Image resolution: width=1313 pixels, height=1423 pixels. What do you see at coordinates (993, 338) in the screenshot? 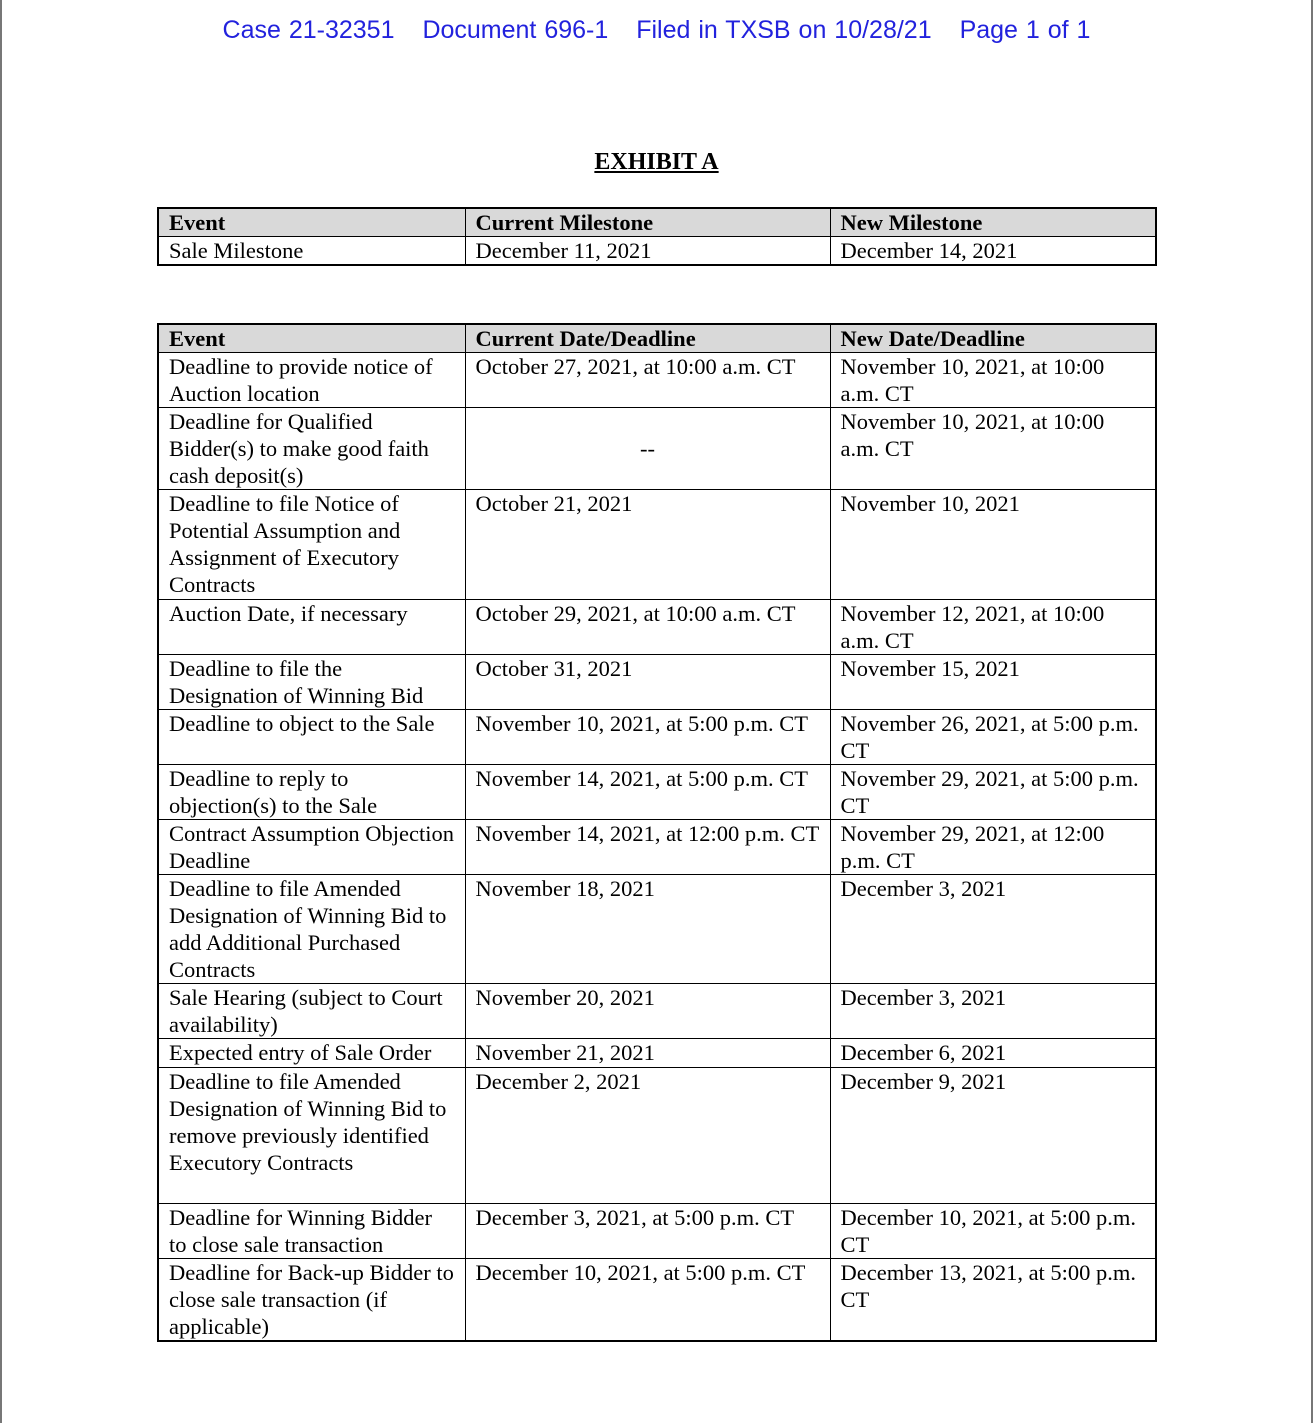
I see `column-header: New Date/Deadline` at bounding box center [993, 338].